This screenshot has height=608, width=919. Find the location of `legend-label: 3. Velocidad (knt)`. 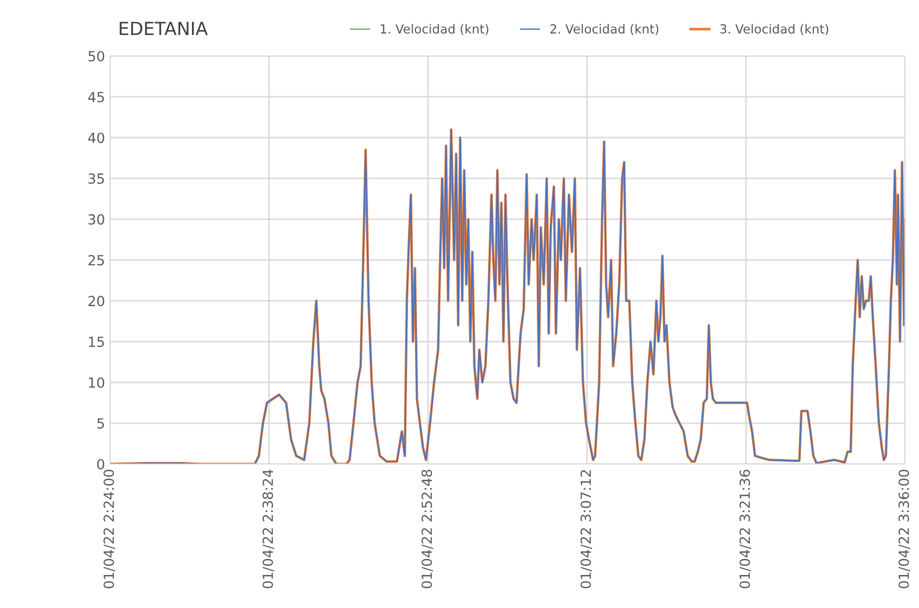

legend-label: 3. Velocidad (knt) is located at coordinates (774, 30).